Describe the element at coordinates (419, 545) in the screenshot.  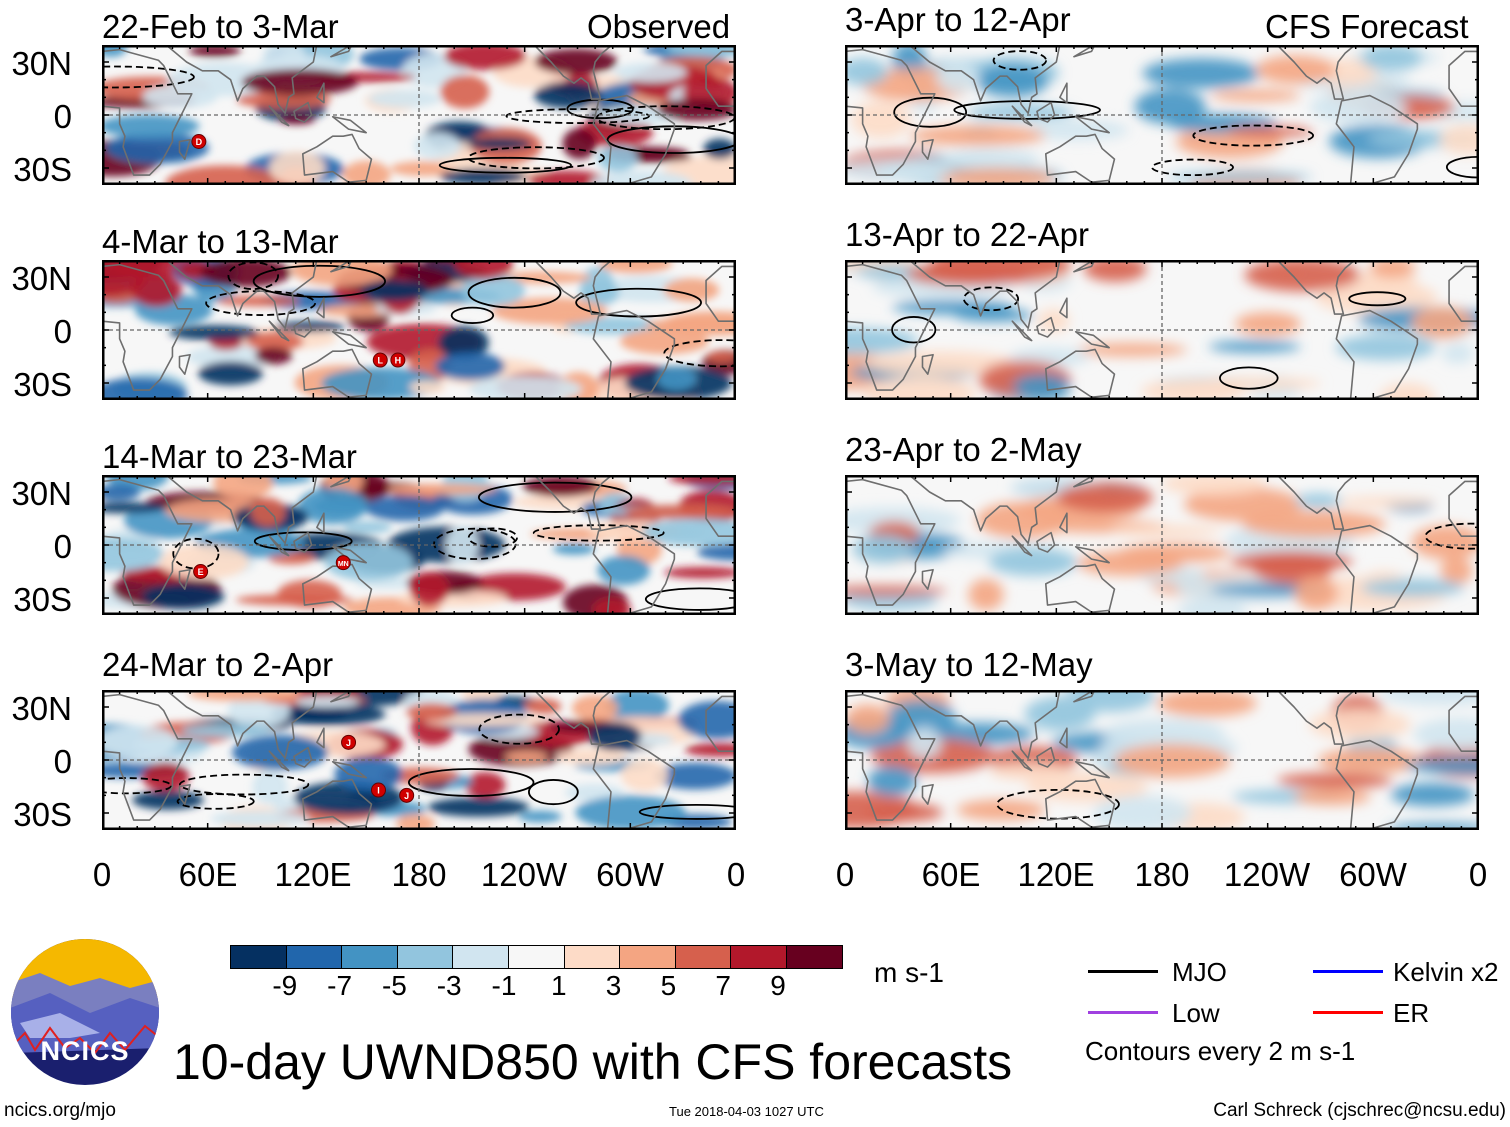
I see `map-panel: E MN` at that location.